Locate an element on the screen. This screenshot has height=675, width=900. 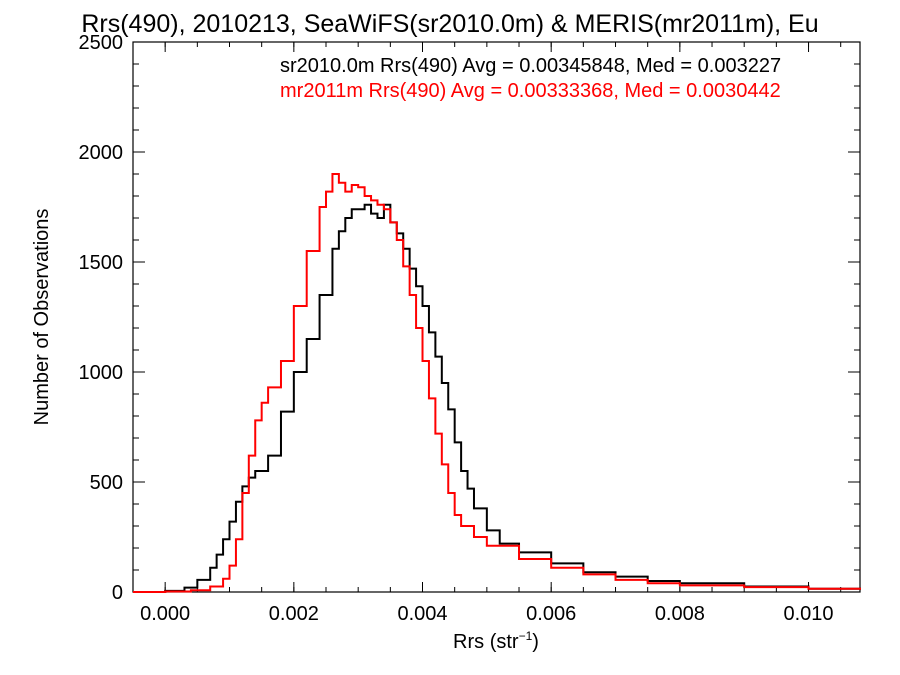
y-tick-label: 500 is located at coordinates (106, 483).